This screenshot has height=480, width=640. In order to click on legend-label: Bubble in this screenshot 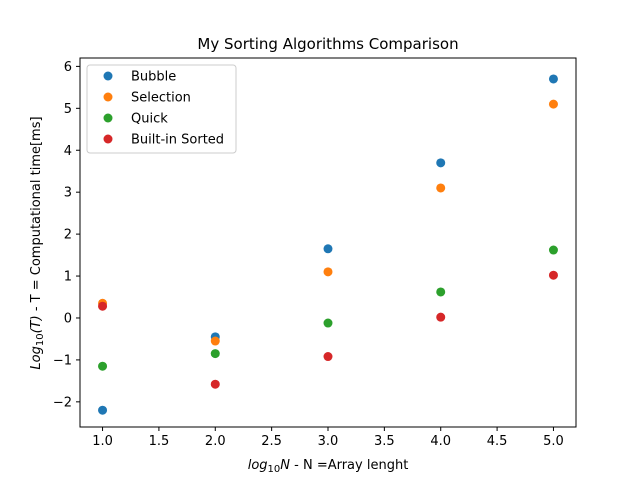, I will do `click(153, 77)`.